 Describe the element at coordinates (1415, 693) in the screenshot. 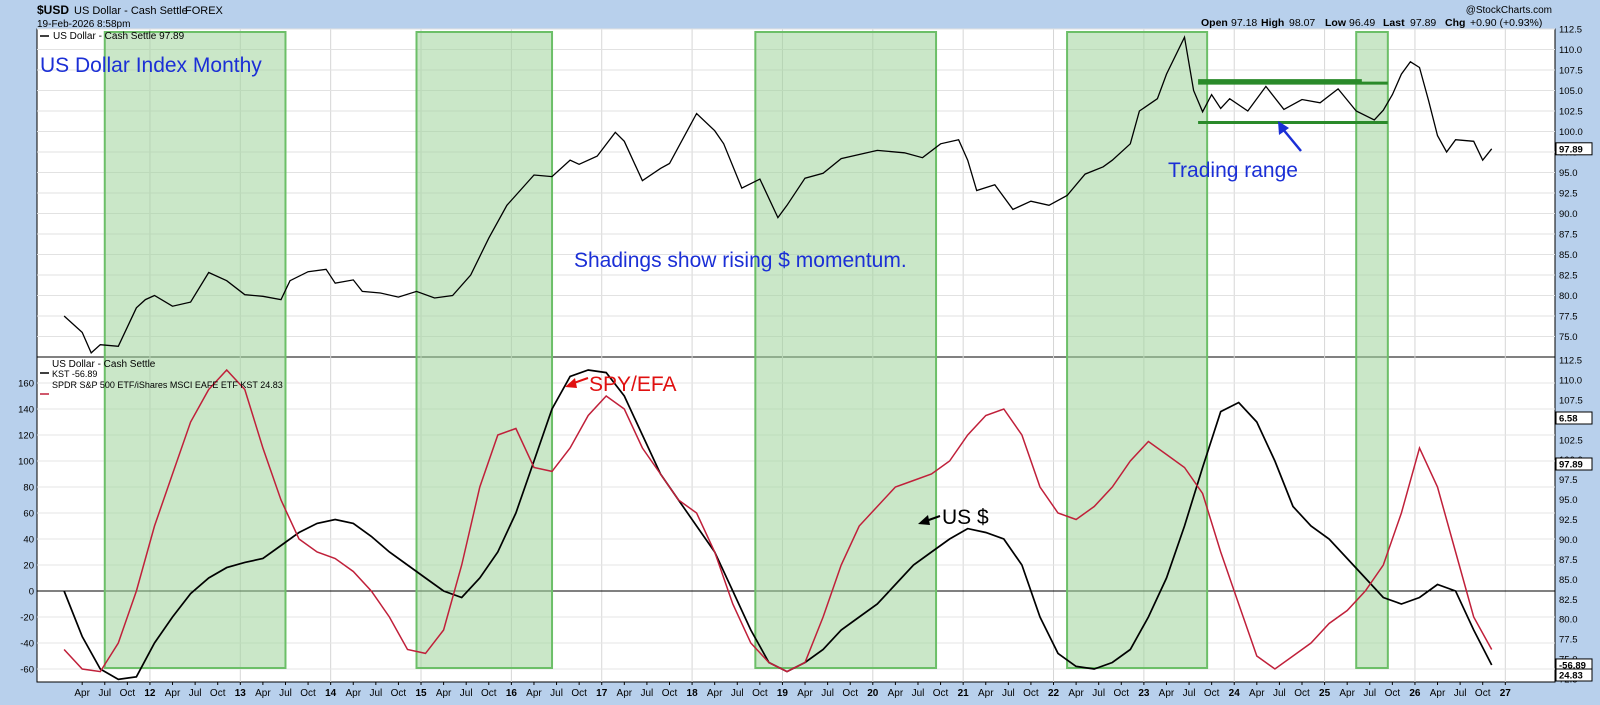

I see `x-tick-label: 26` at that location.